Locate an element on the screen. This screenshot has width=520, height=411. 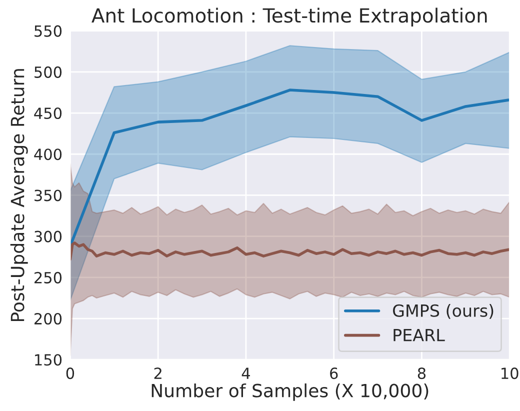
x-axis-title: Number of Samples (X 10,000) is located at coordinates (290, 392).